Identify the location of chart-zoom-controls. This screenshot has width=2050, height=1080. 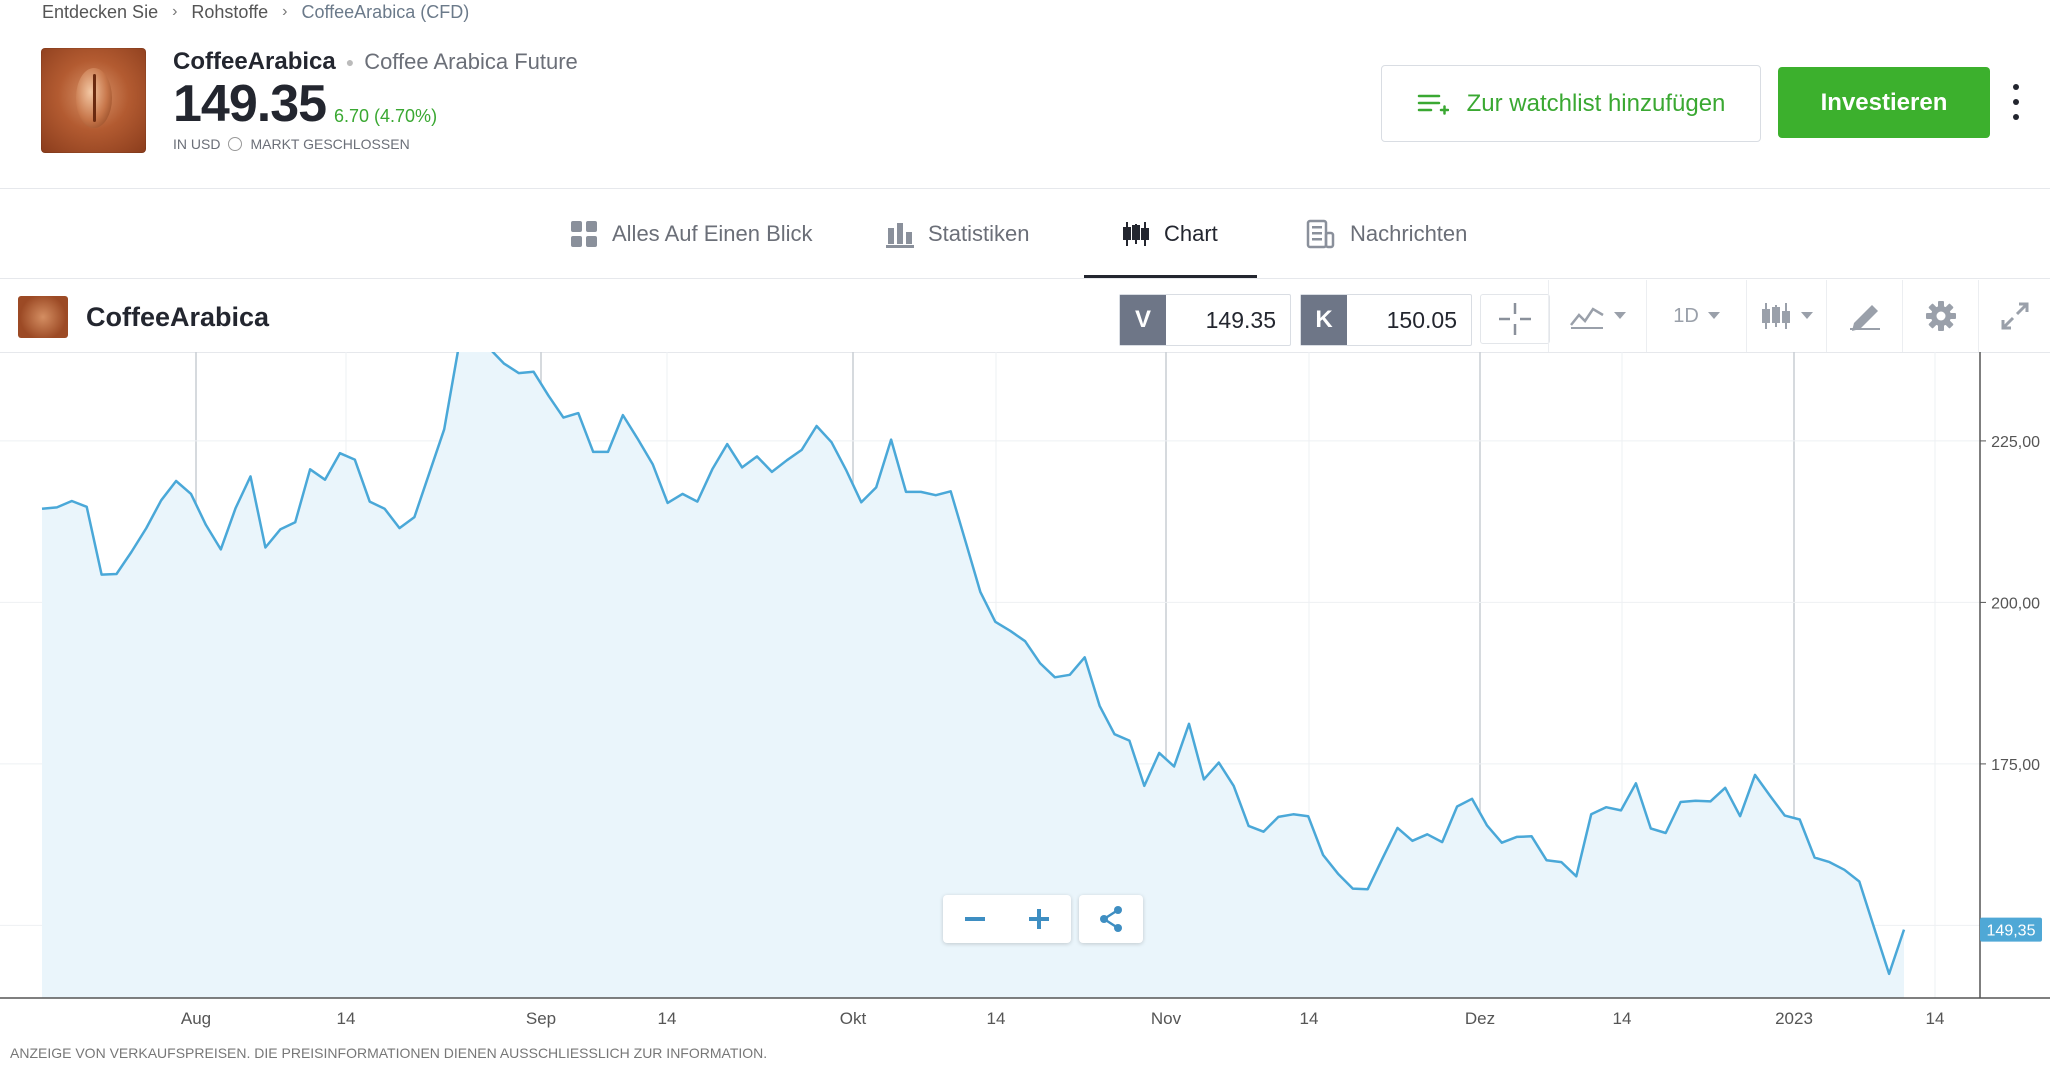
(1043, 919).